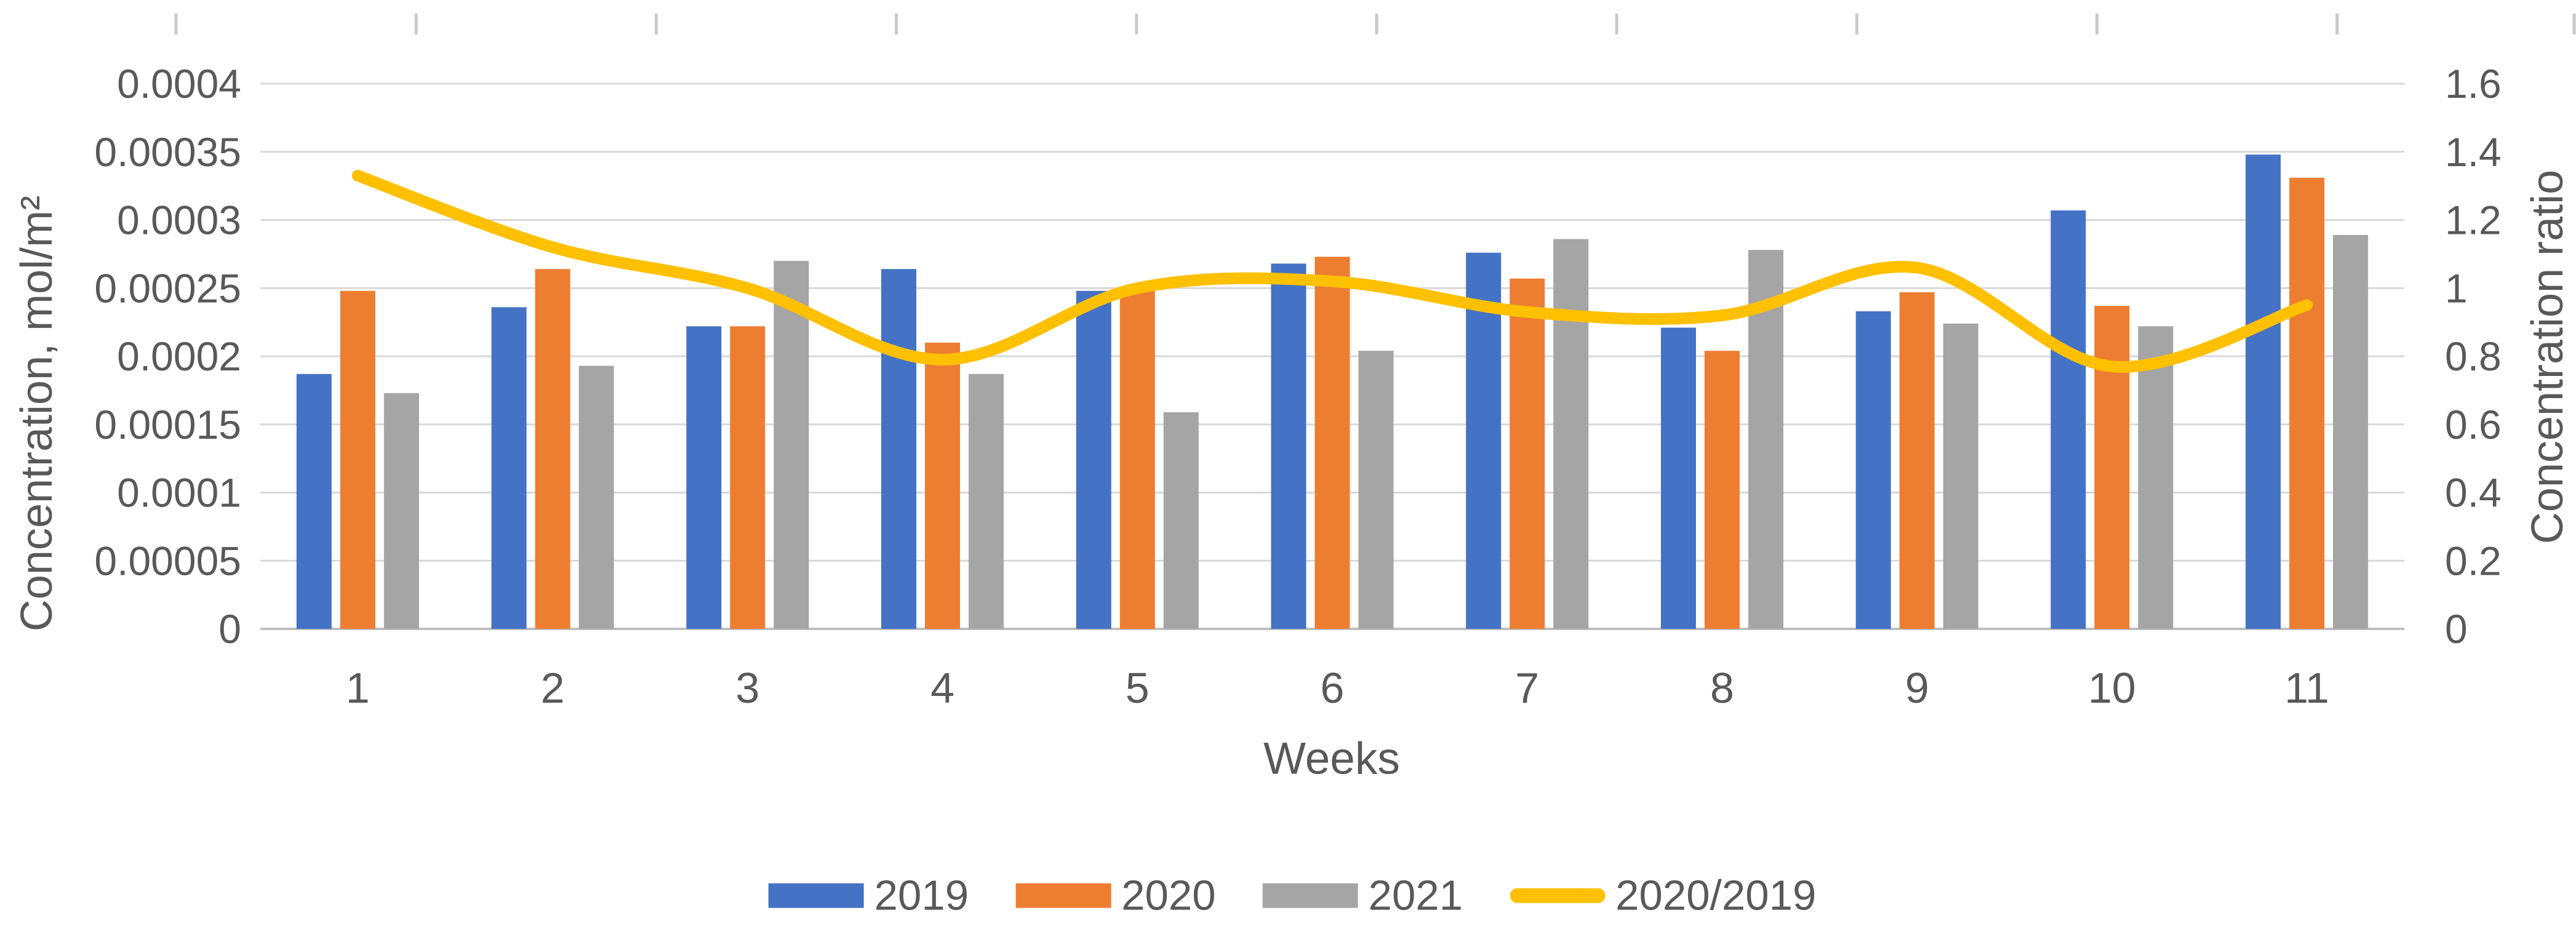 The width and height of the screenshot is (2576, 931). Describe the element at coordinates (167, 152) in the screenshot. I see `left-axis-tick-label: 0.00035` at that location.